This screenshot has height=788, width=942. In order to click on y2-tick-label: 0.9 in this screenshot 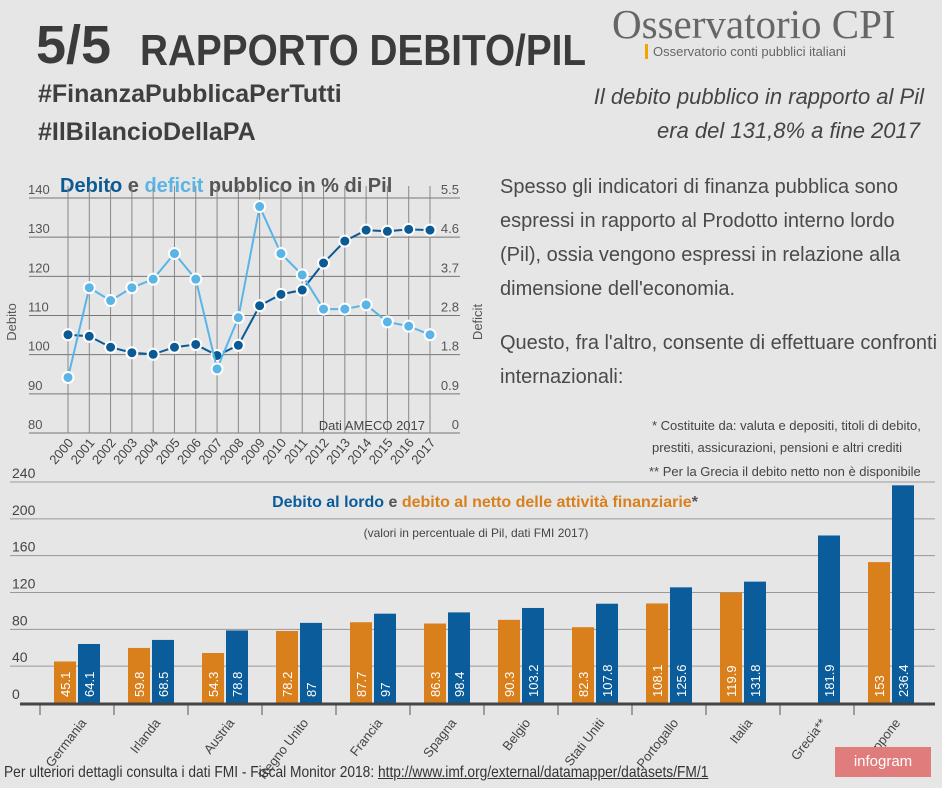, I will do `click(450, 385)`.